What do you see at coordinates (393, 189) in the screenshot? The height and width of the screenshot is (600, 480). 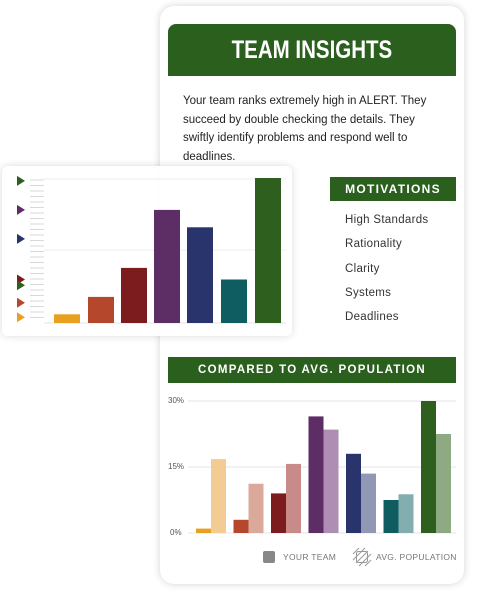 I see `motivations-header: MOTIVATIONS` at bounding box center [393, 189].